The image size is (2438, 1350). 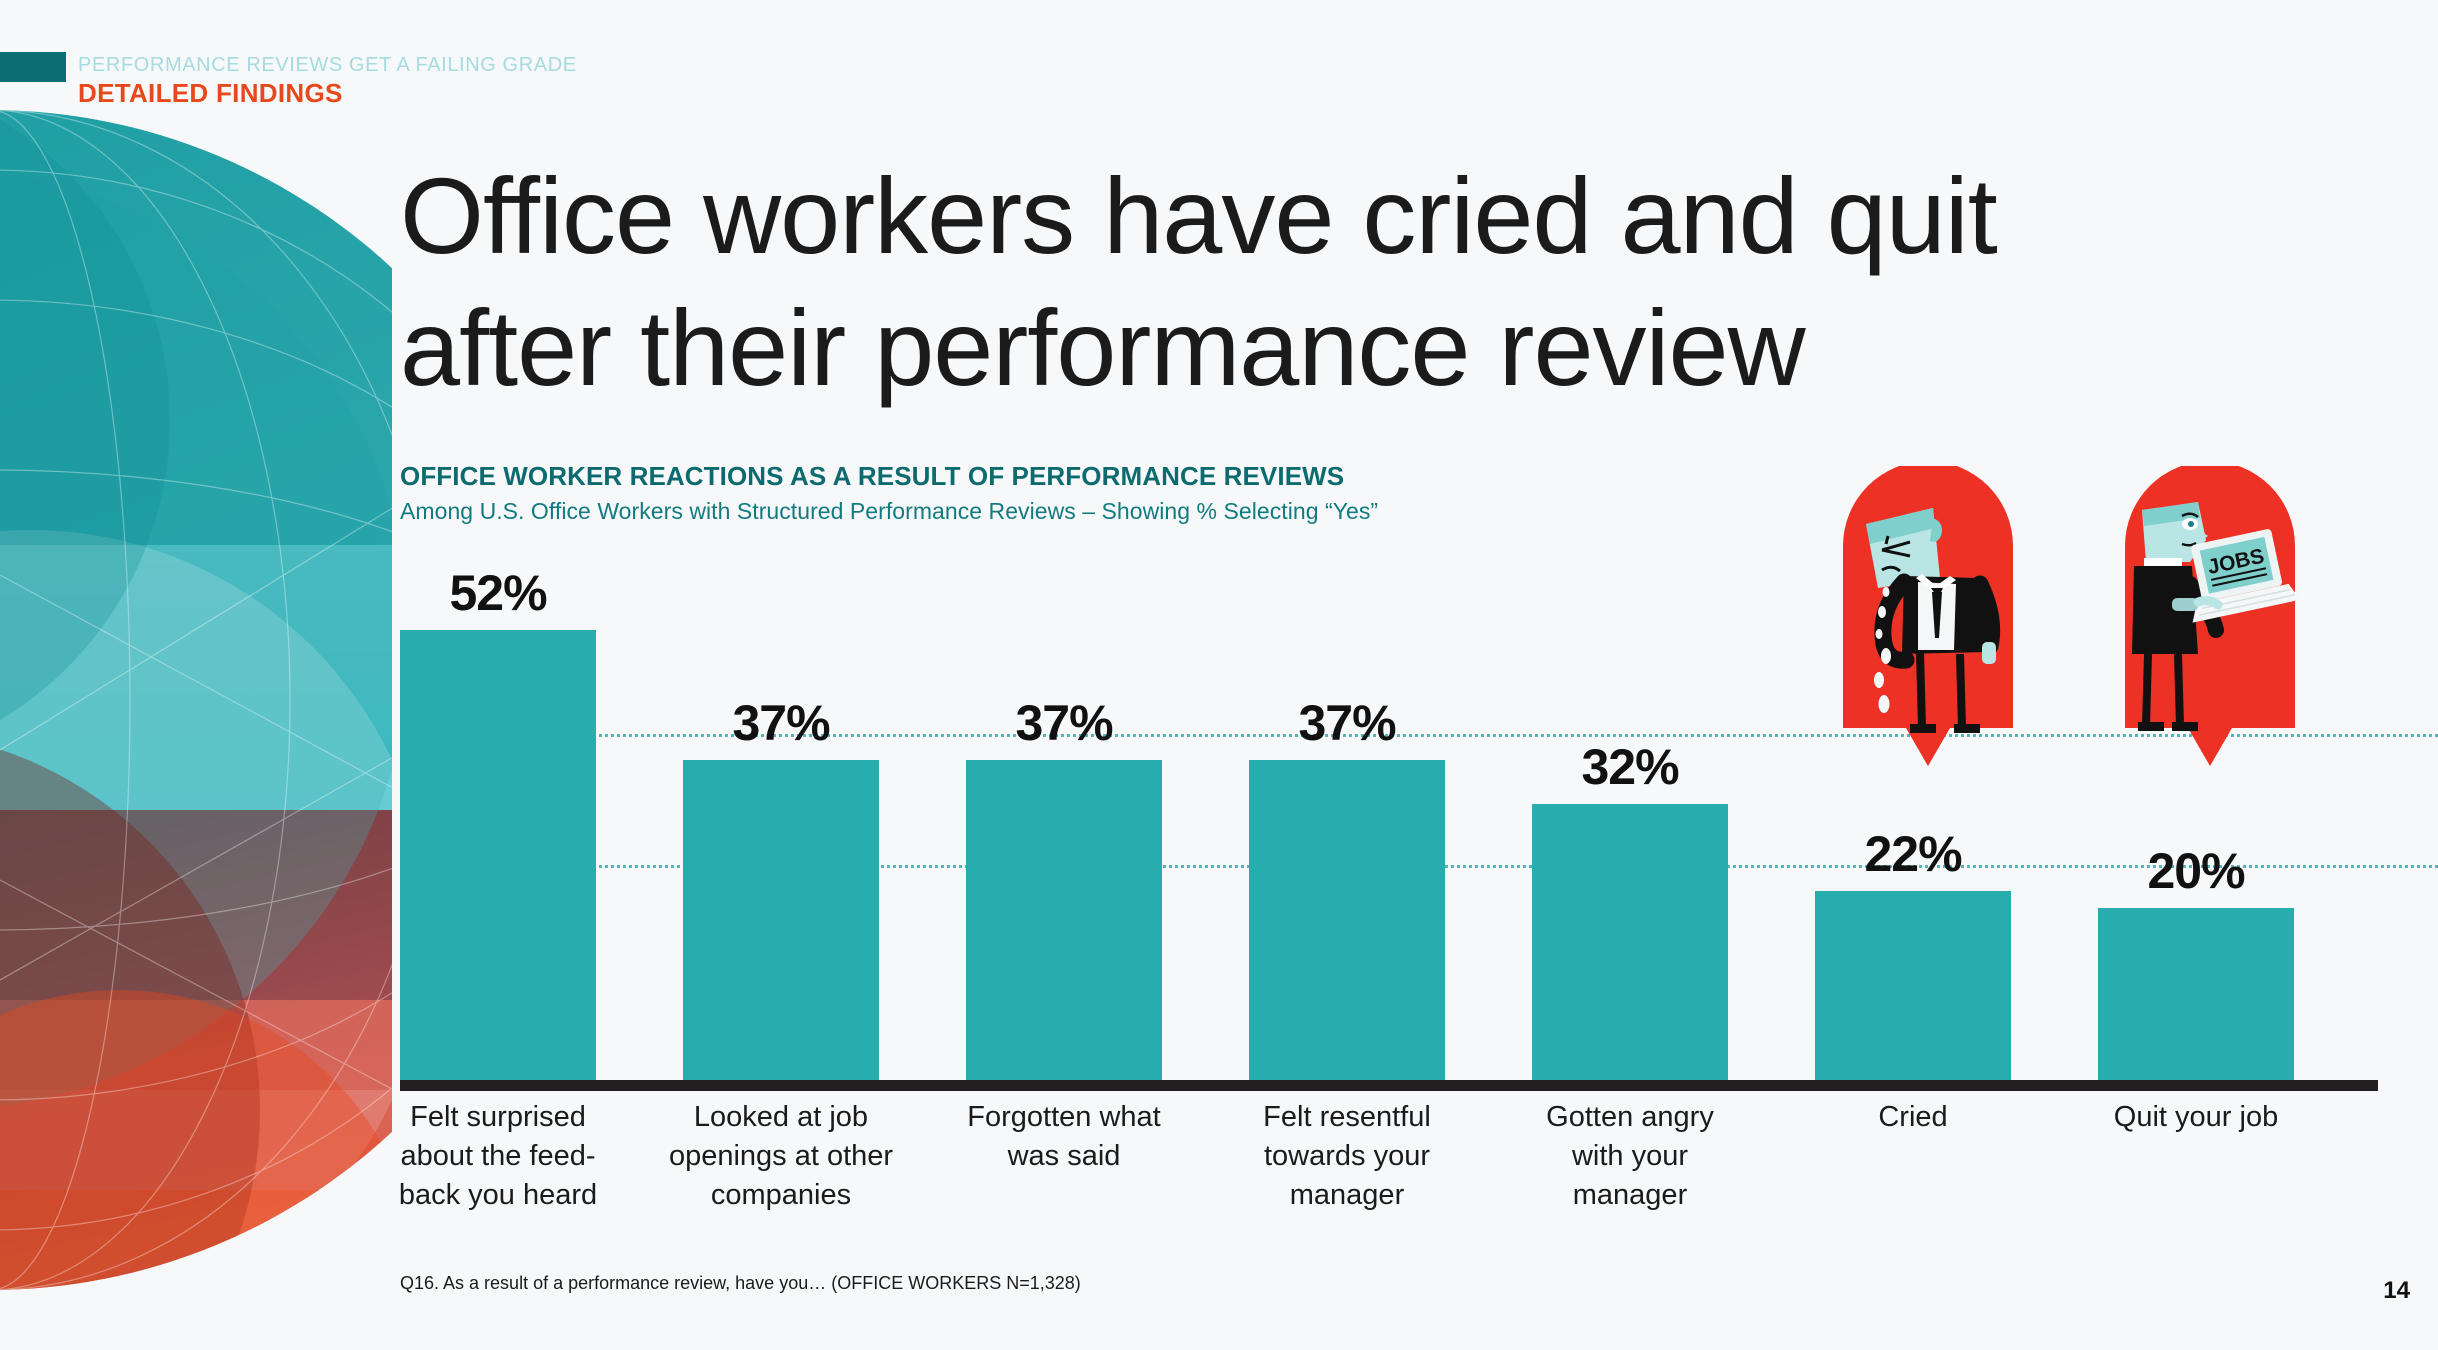 I want to click on category-label-3: Felt resentful towards your manager, so click(x=1347, y=1156).